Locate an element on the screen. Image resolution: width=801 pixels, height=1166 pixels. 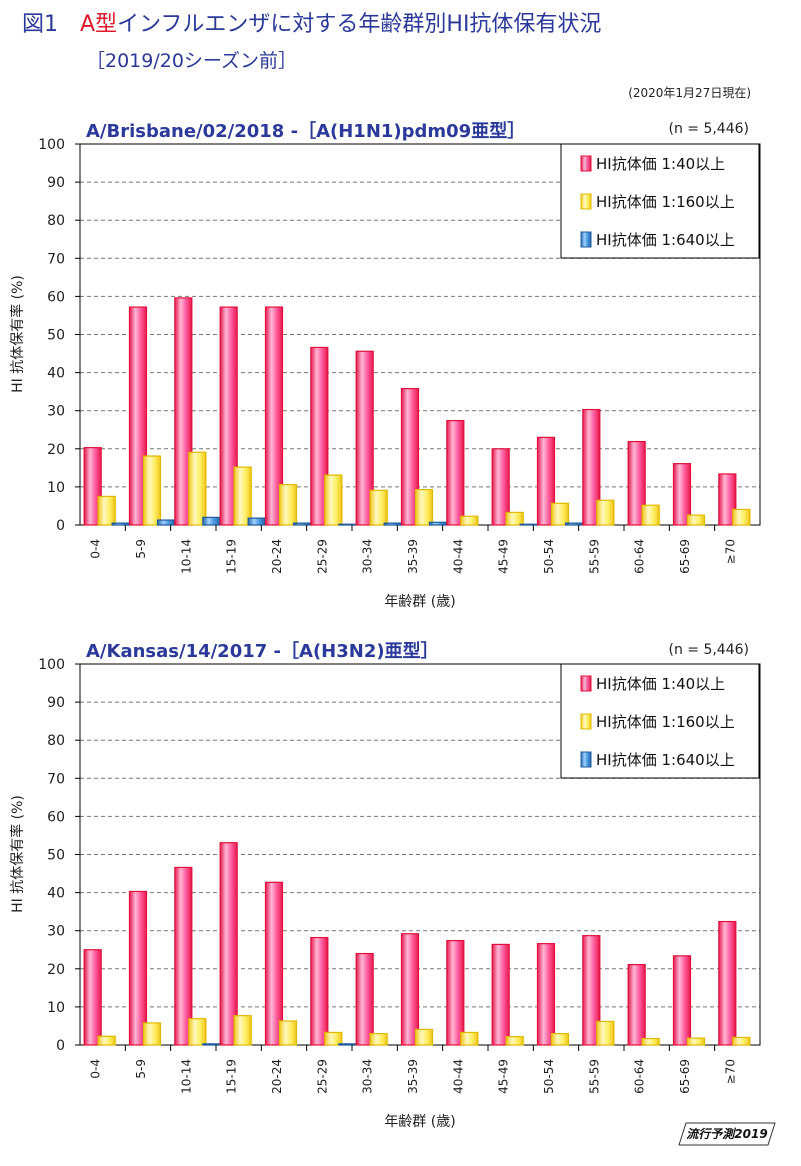
chart1-x-tick-label: 65-69 is located at coordinates (685, 556).